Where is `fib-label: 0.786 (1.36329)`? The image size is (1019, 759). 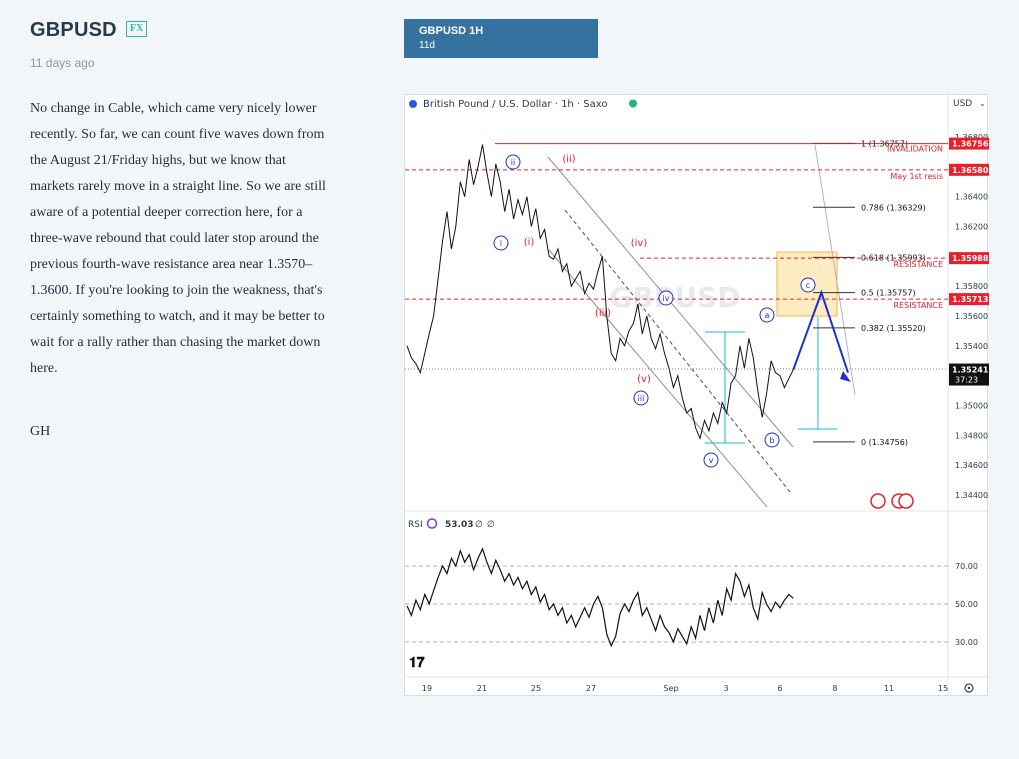 fib-label: 0.786 (1.36329) is located at coordinates (893, 207).